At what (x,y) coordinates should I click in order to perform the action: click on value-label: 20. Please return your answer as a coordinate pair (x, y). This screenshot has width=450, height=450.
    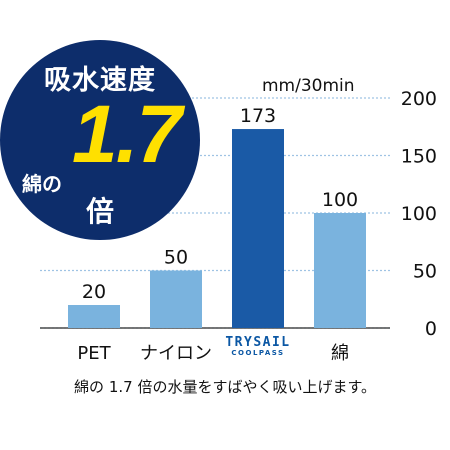
    Looking at the image, I should click on (94, 292).